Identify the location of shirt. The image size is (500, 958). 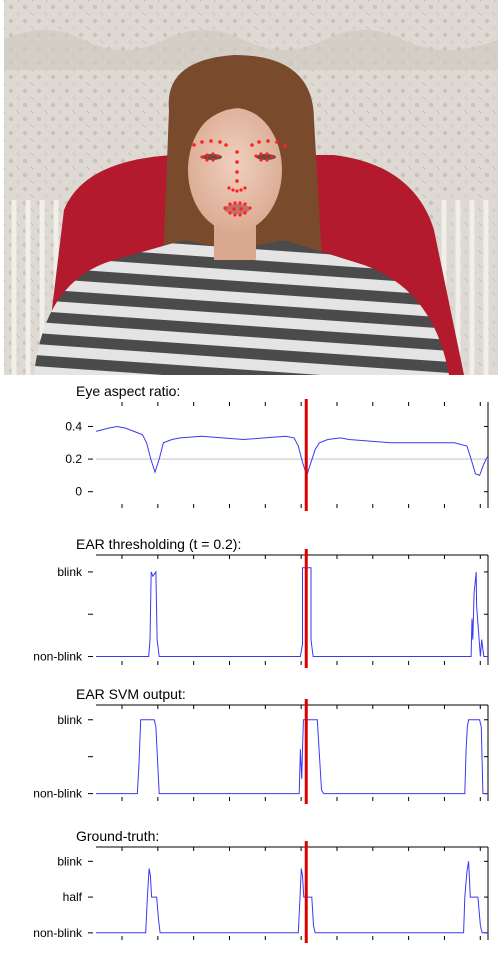
(241, 307).